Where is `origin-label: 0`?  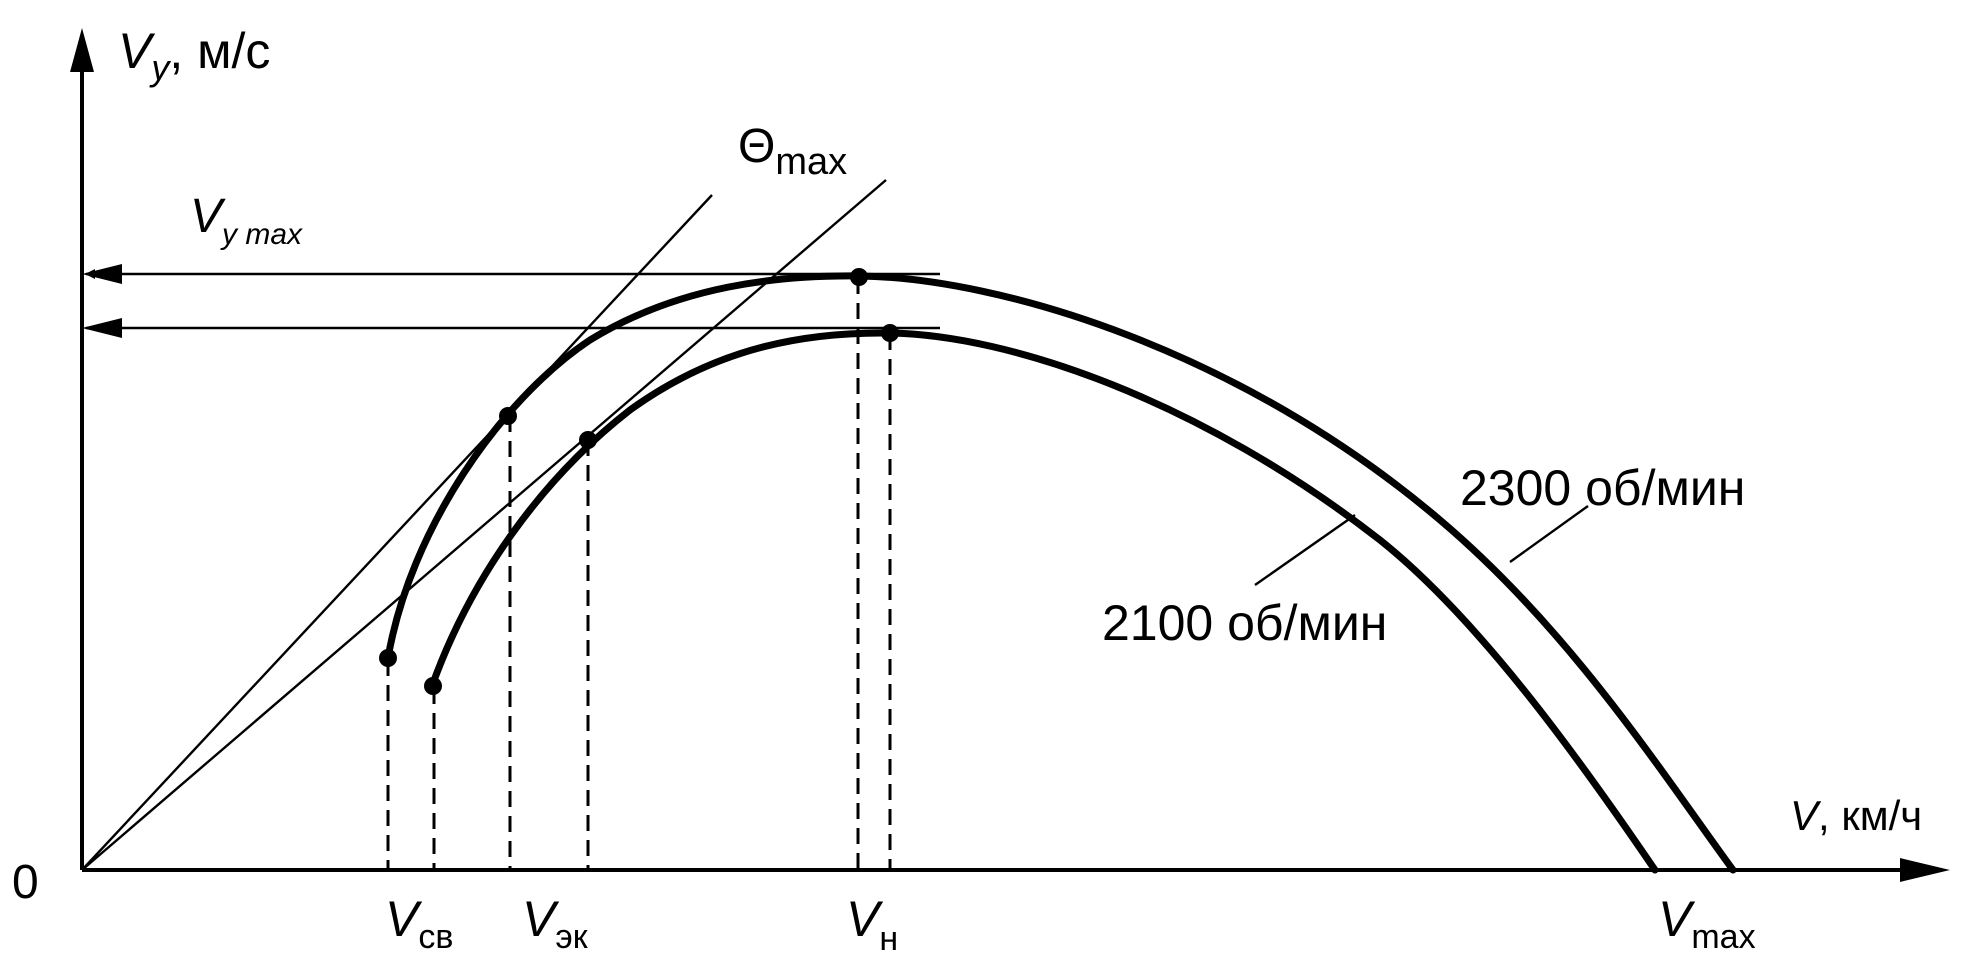
origin-label: 0 is located at coordinates (25, 882).